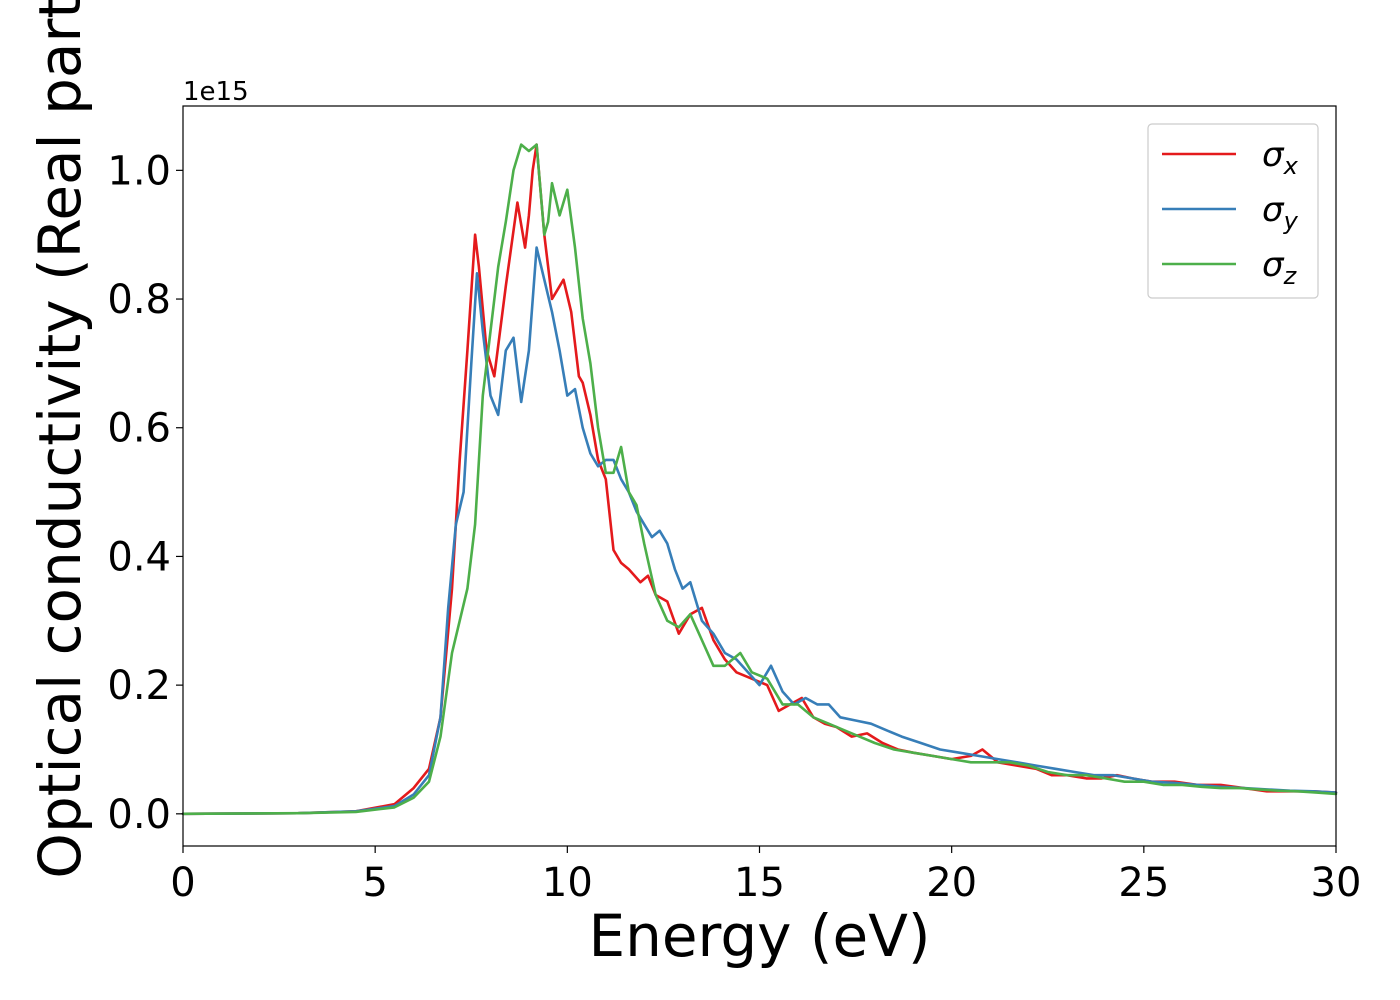  What do you see at coordinates (567, 883) in the screenshot?
I see `x-tick-label: 10` at bounding box center [567, 883].